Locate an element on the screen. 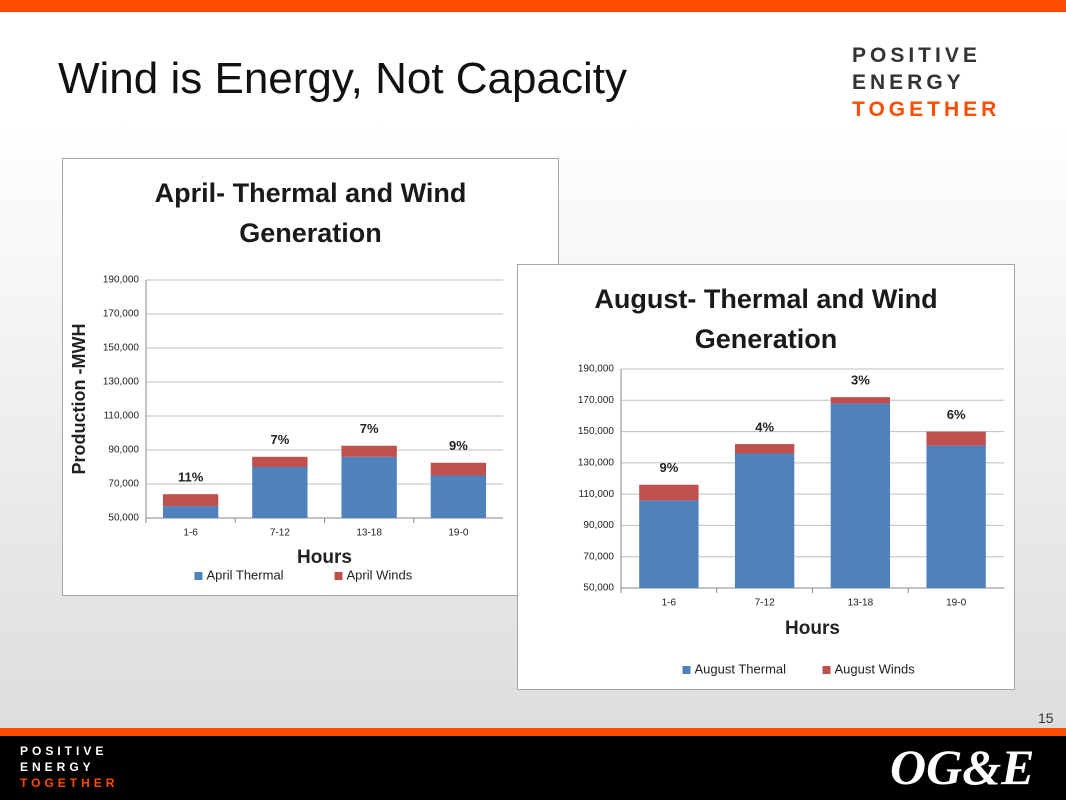 Image resolution: width=1066 pixels, height=800 pixels. chart-title: April- Thermal and Wind Generation is located at coordinates (310, 213).